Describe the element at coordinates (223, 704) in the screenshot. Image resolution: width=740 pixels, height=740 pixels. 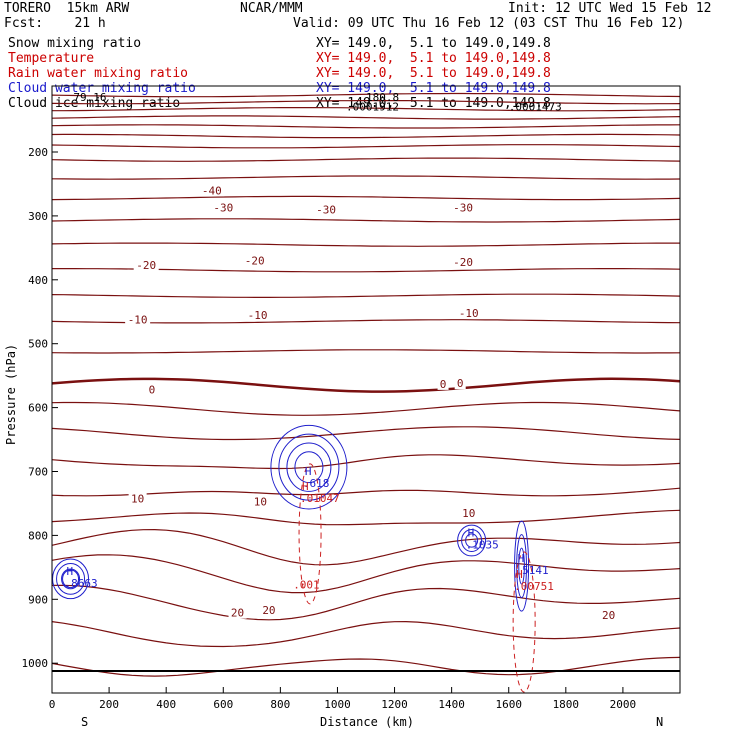
I see `x-tick-label: 600` at that location.